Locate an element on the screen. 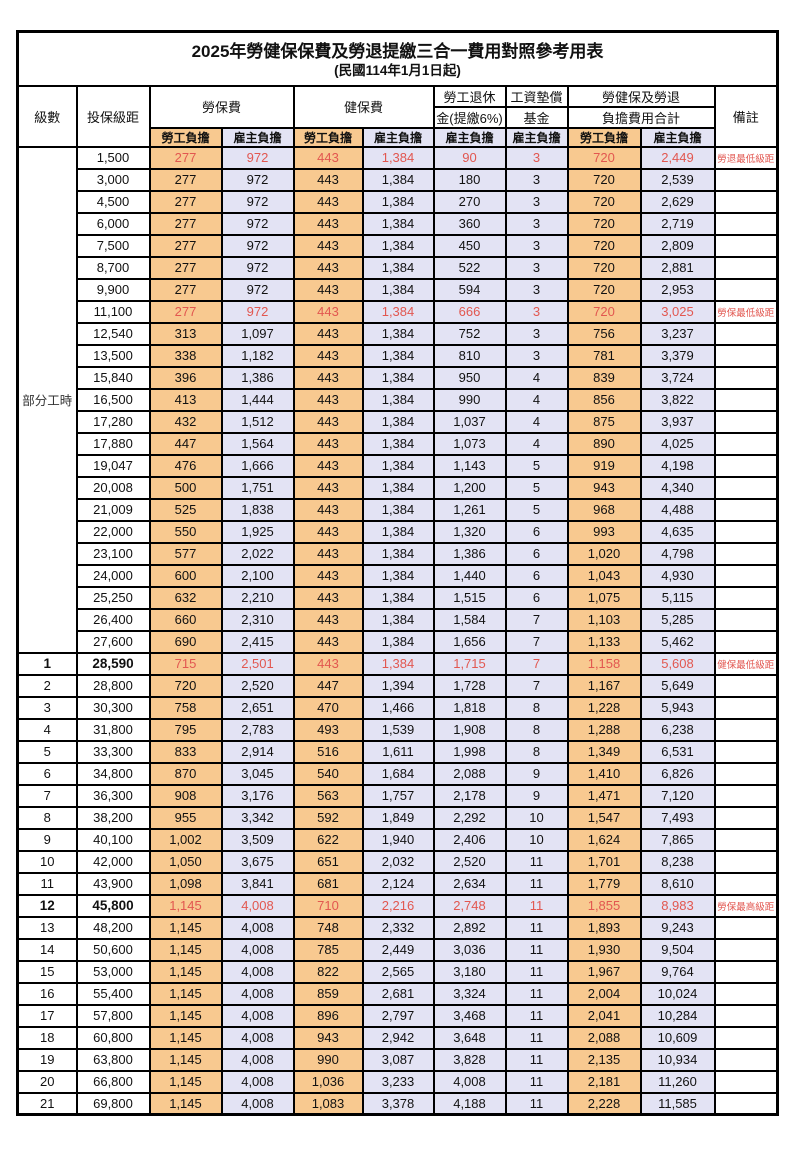  cell-bracket: 63,800 is located at coordinates (113, 1059).